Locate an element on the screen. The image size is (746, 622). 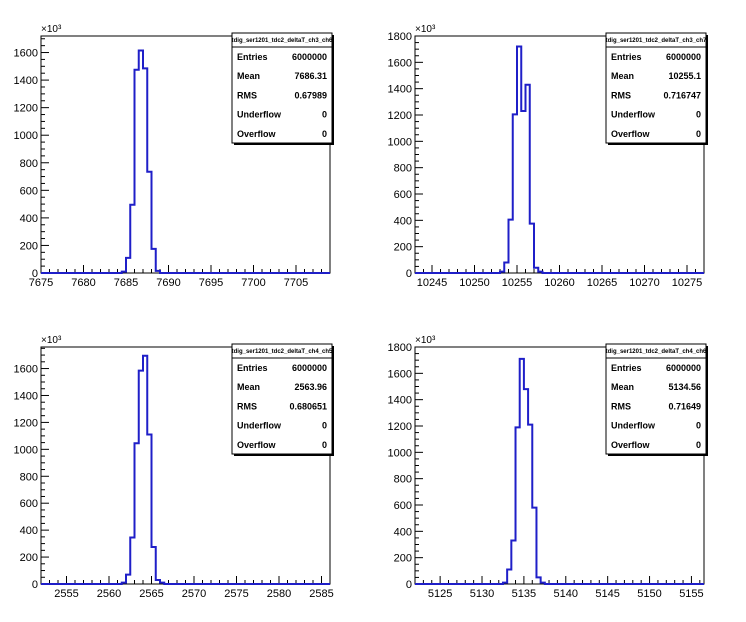
stat-label: Overflow is located at coordinates (257, 445).